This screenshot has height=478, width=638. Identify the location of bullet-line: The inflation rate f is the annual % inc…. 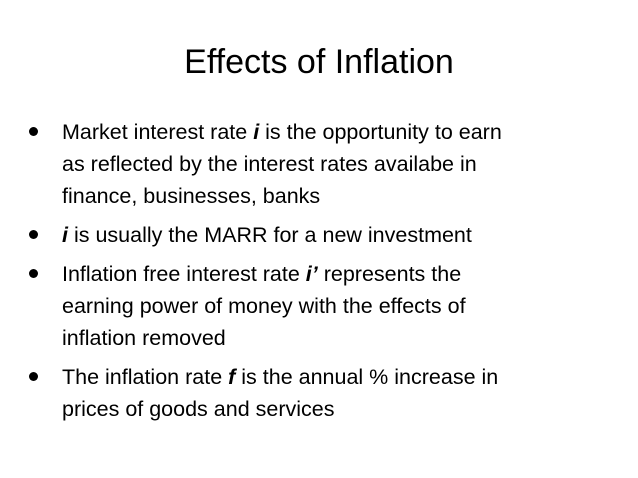
(350, 377).